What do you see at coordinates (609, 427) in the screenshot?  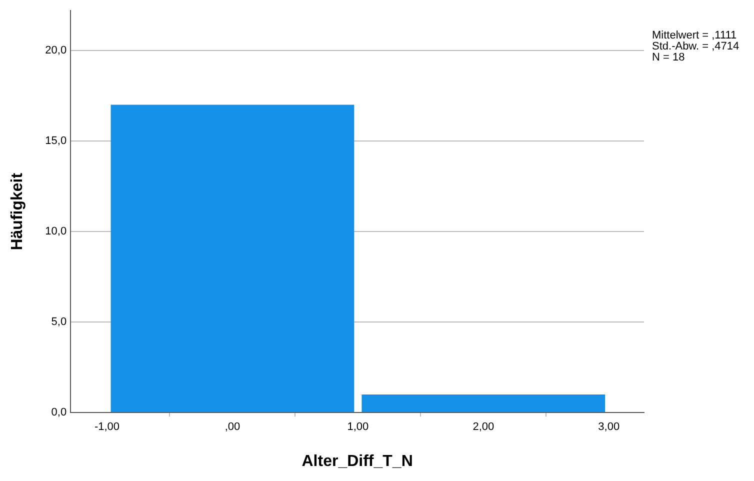 I see `x-tick-label: 3,00` at bounding box center [609, 427].